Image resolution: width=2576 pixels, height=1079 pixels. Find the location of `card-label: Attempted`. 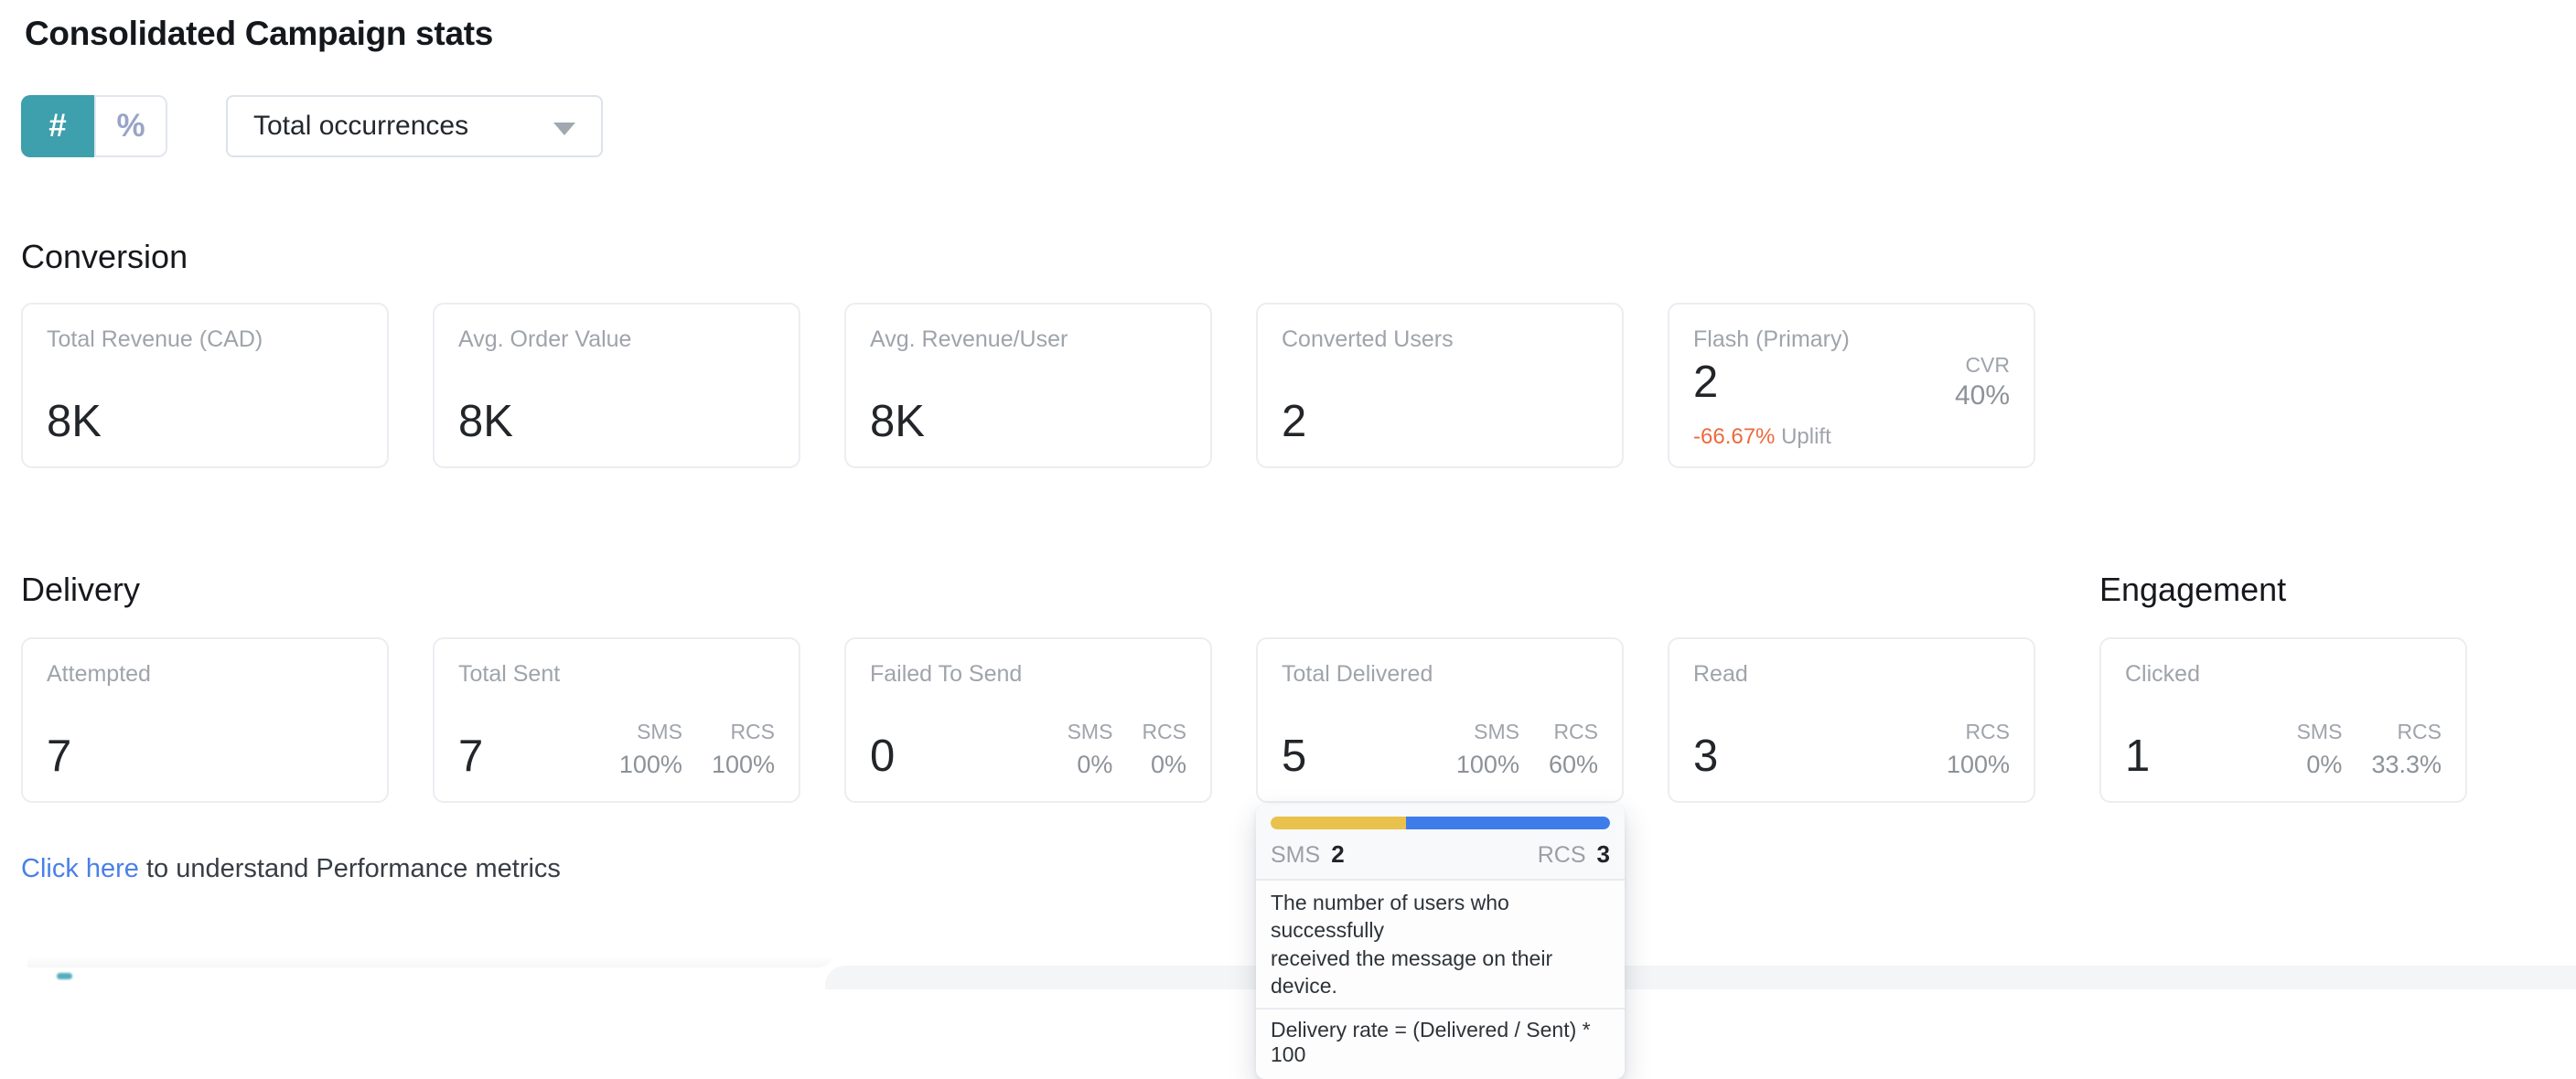

card-label: Attempted is located at coordinates (99, 674).